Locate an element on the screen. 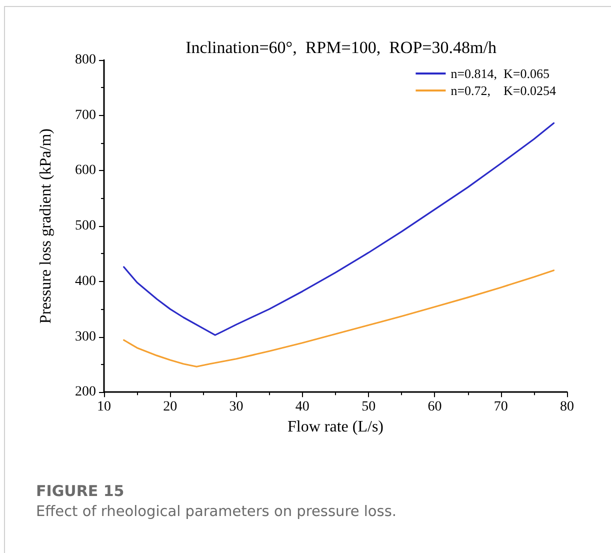 This screenshot has height=553, width=611. line-series is located at coordinates (339, 319).